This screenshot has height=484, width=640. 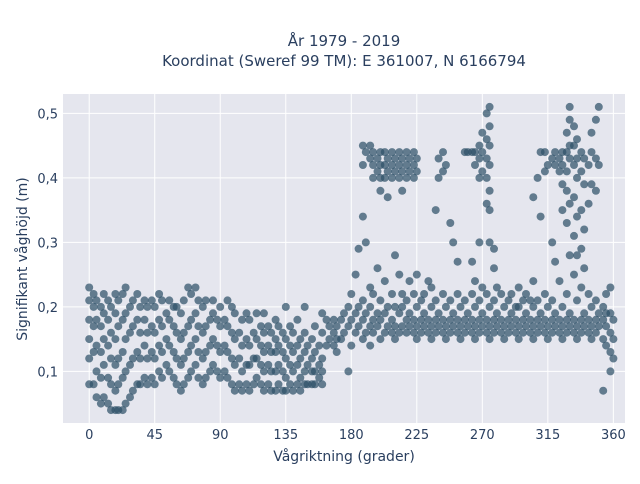 I want to click on x-tick-label: 135, so click(x=285, y=435).